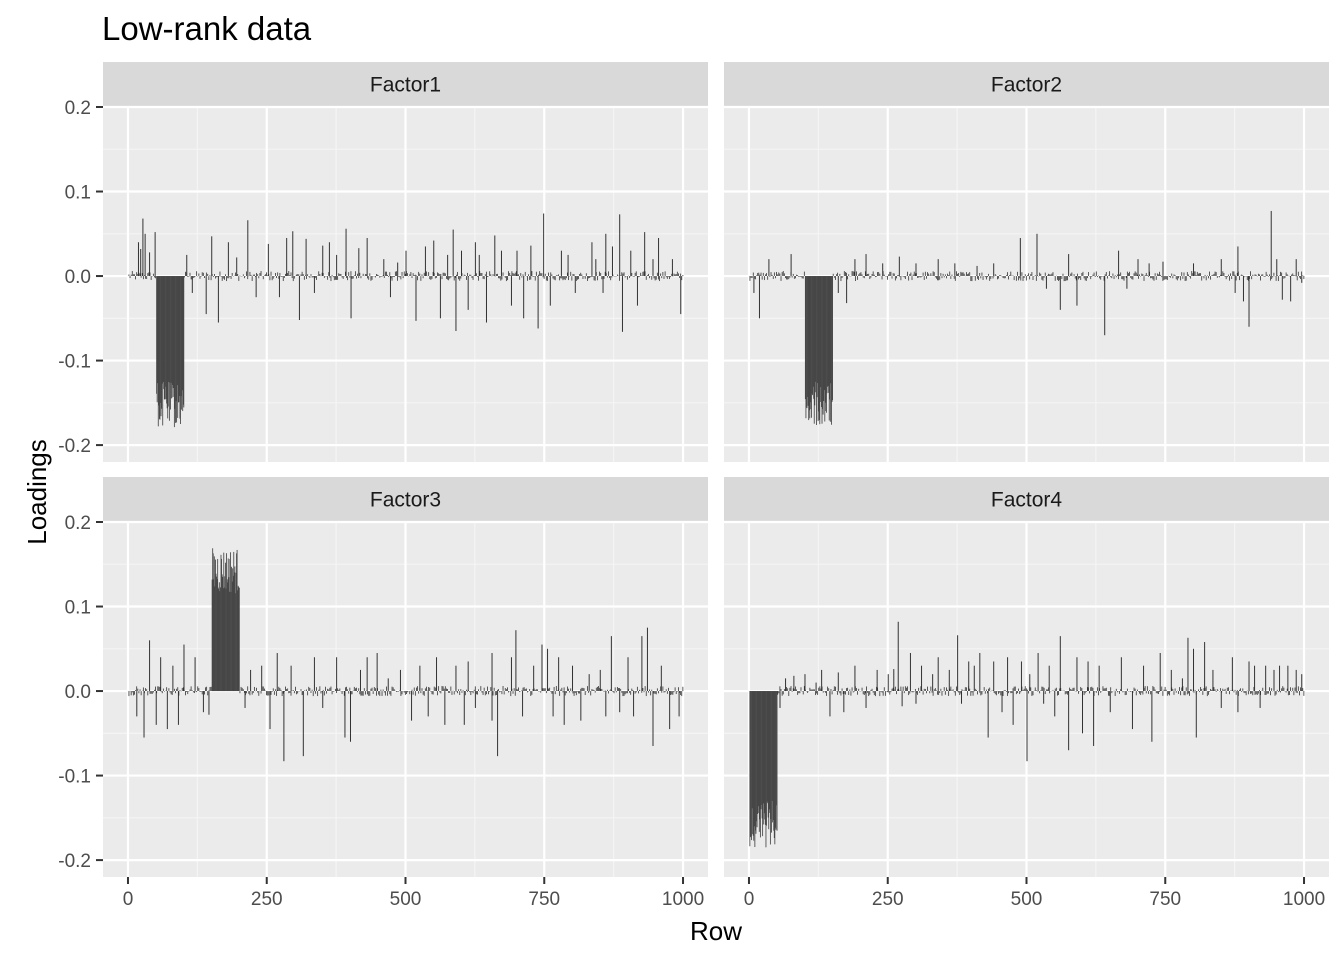 The image size is (1344, 960). Describe the element at coordinates (128, 899) in the screenshot. I see `x-tick-label: 0` at that location.